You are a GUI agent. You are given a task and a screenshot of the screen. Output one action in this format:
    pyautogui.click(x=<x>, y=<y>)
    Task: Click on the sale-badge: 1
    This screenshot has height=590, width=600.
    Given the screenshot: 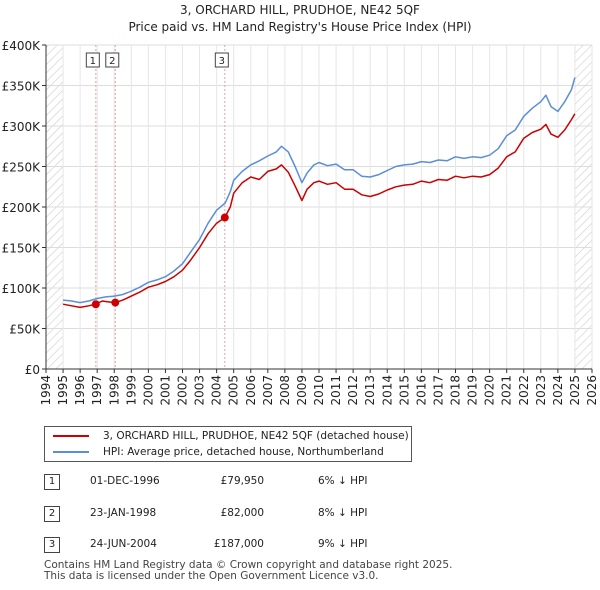 What is the action you would take?
    pyautogui.click(x=52, y=482)
    